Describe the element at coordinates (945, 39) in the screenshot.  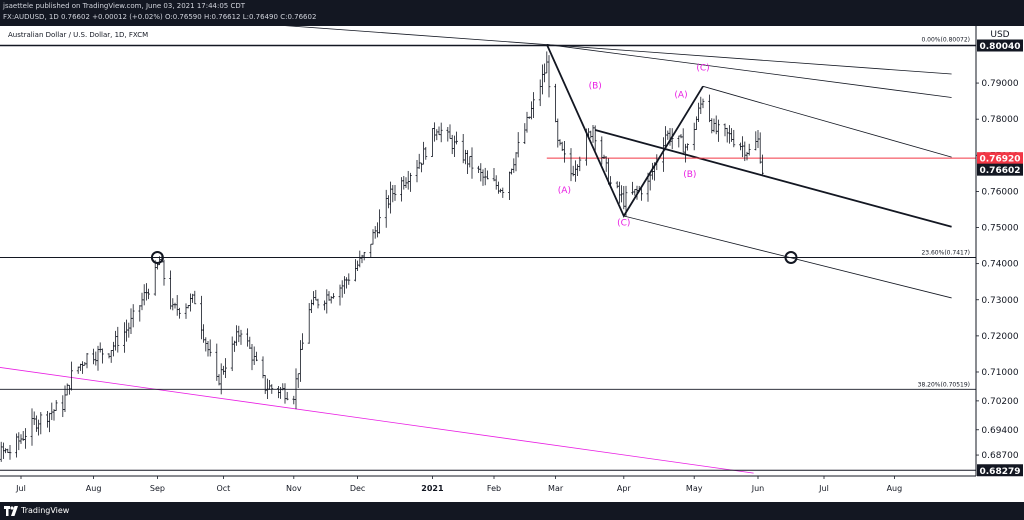
I see `fib-level-label: 0.00%(0.80072)` at that location.